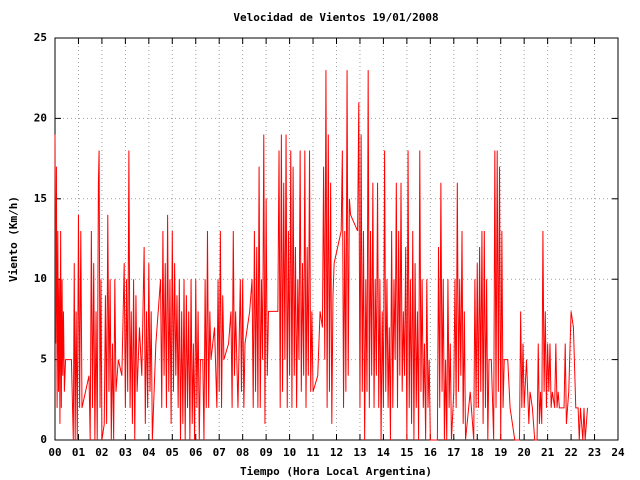  Describe the element at coordinates (101, 452) in the screenshot. I see `x-tick-label: 02` at that location.